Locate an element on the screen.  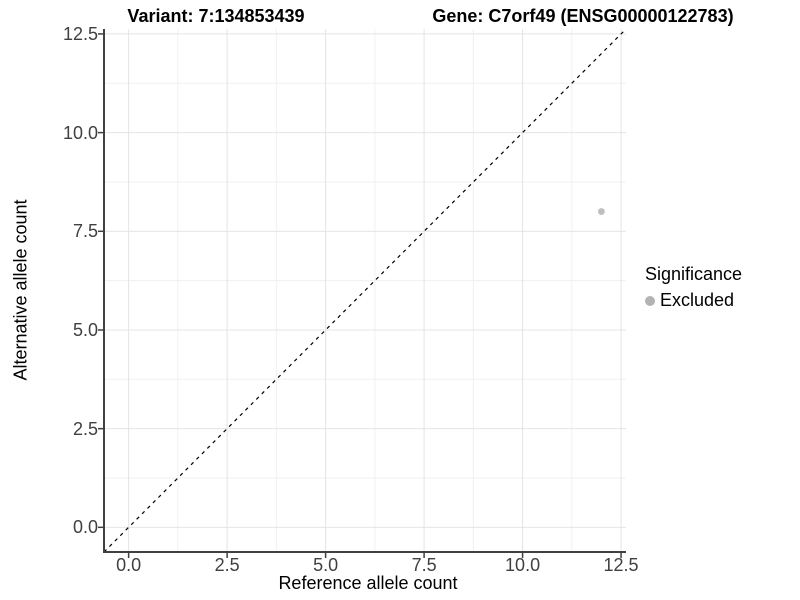
legend: Significance Excluded is located at coordinates (693, 287).